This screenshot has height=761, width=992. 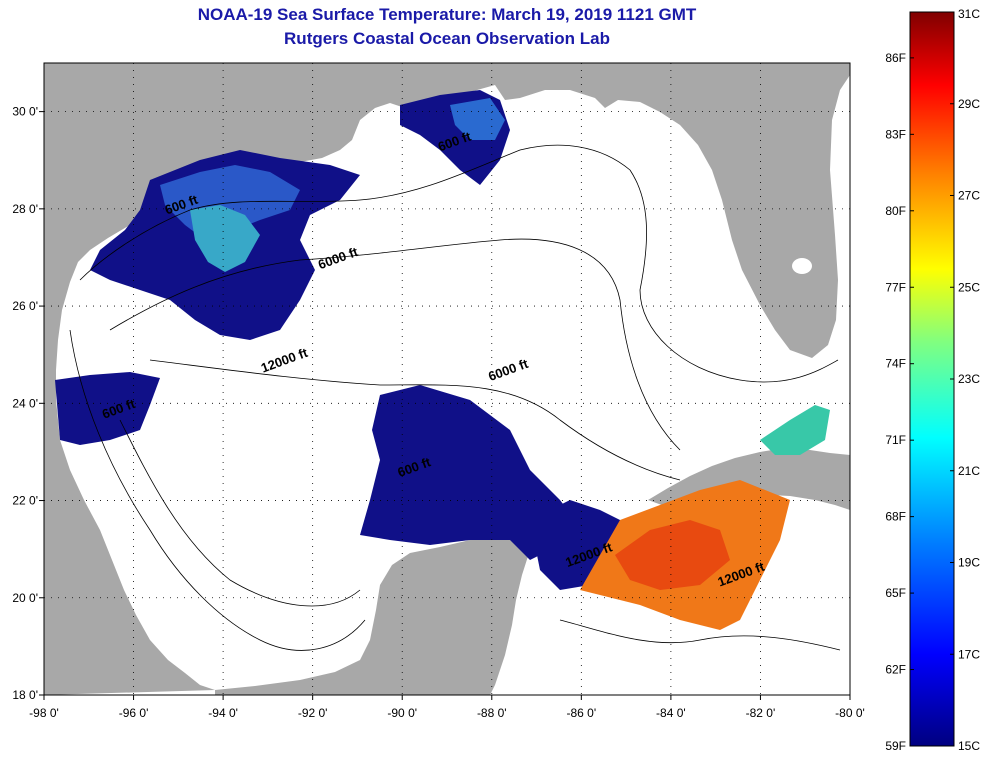 What do you see at coordinates (25, 598) in the screenshot?
I see `lat-tick-label: 20 0'` at bounding box center [25, 598].